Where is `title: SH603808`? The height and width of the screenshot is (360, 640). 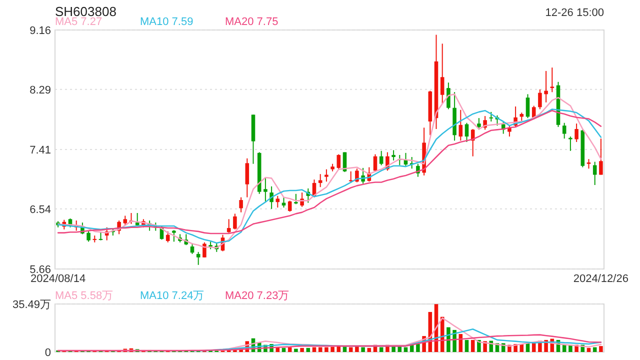 title: SH603808 is located at coordinates (85, 11).